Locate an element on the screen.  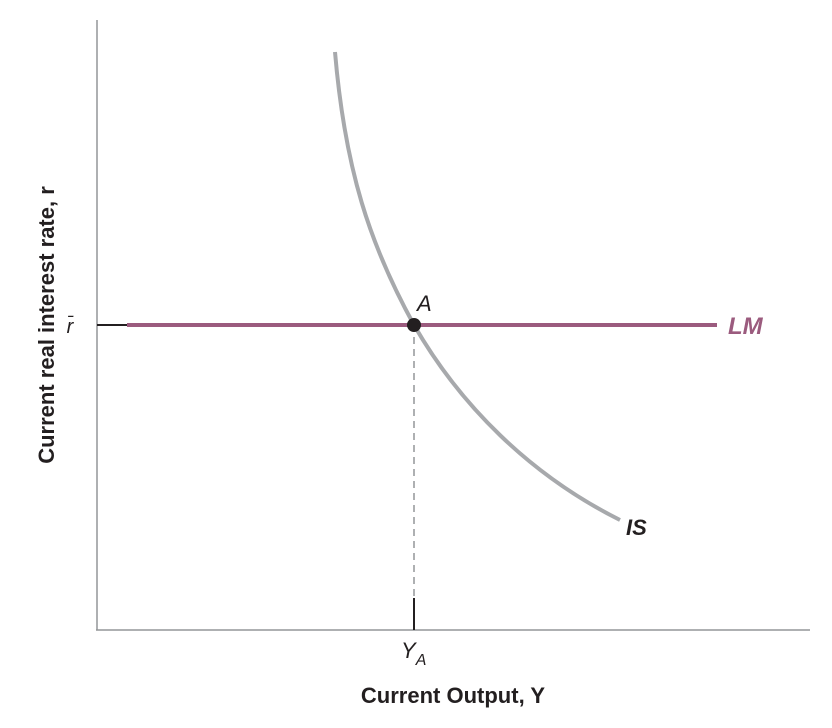
y-a-subscript: A is located at coordinates (421, 660).